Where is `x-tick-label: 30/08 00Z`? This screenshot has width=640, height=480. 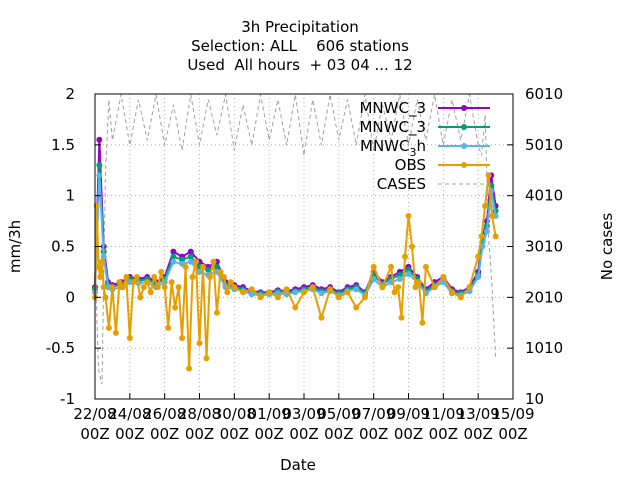
x-tick-label: 30/08 00Z is located at coordinates (234, 424).